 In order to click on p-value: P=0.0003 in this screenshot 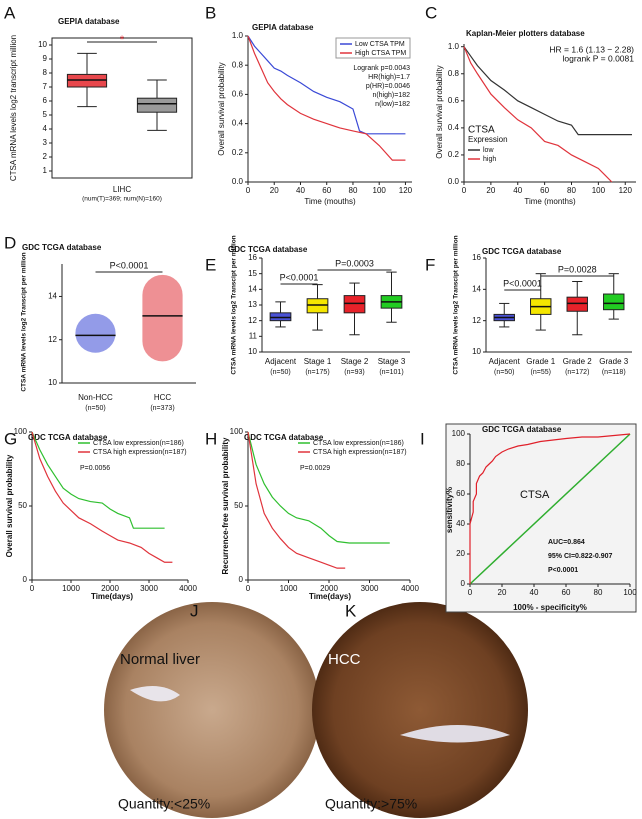, I will do `click(354, 263)`.